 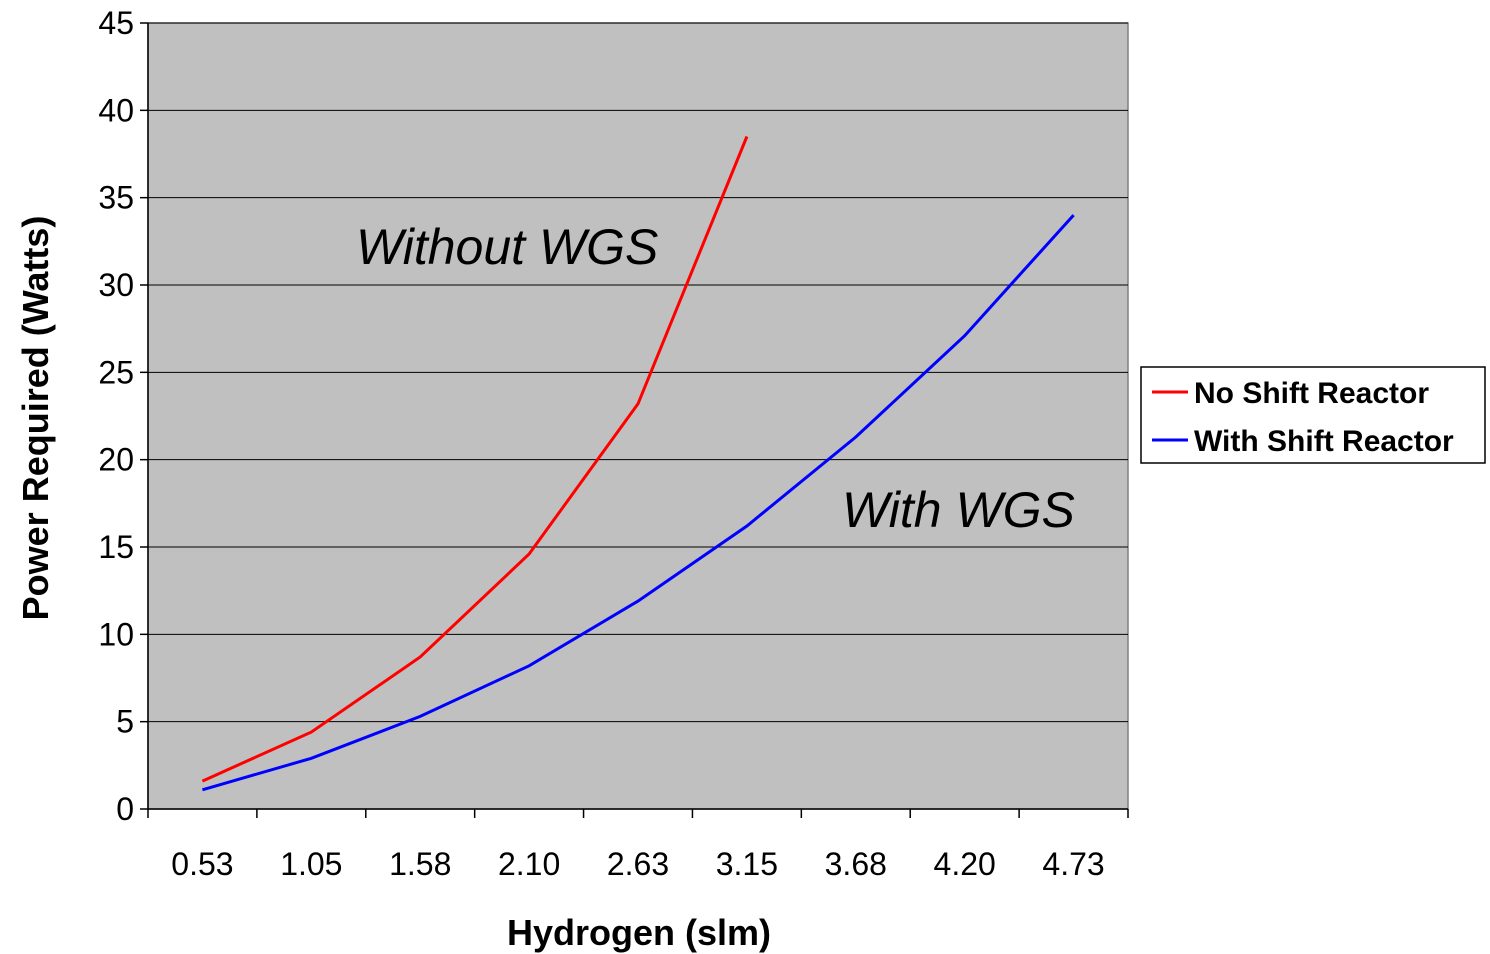 I want to click on y-tick-label: 15, so click(x=116, y=547).